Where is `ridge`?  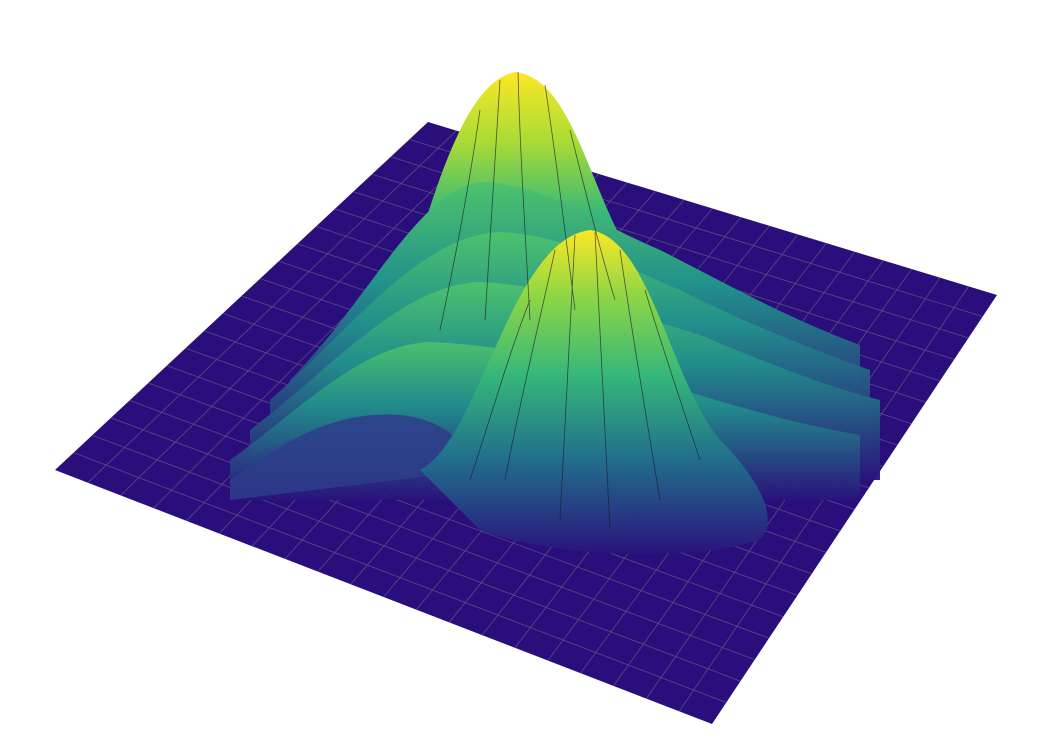 ridge is located at coordinates (355, 457).